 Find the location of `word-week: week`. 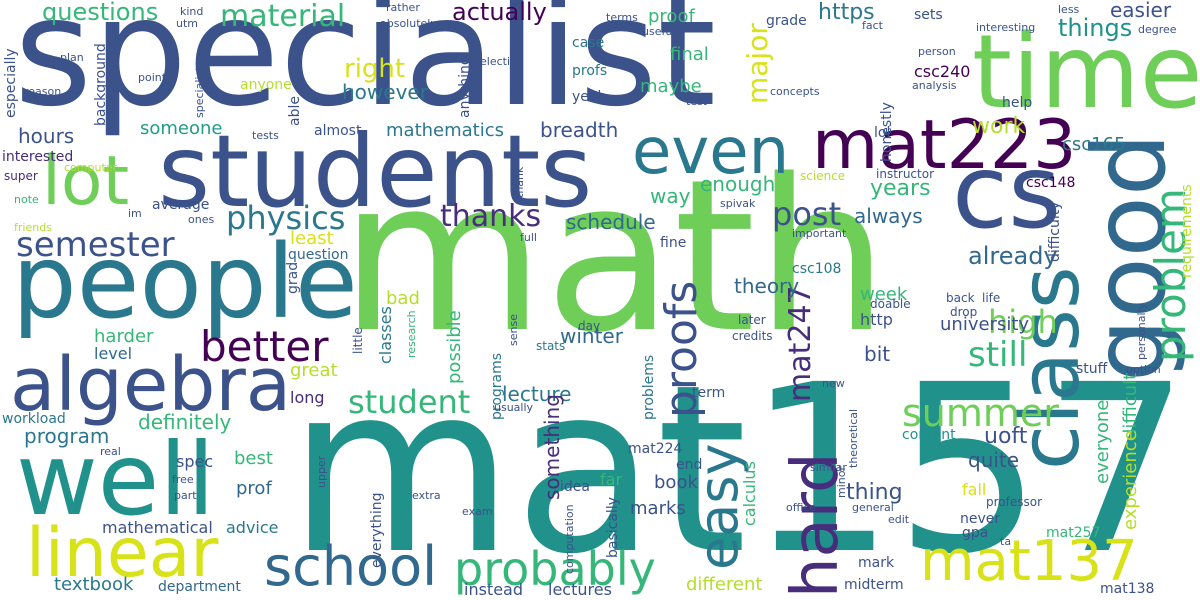

word-week: week is located at coordinates (884, 294).